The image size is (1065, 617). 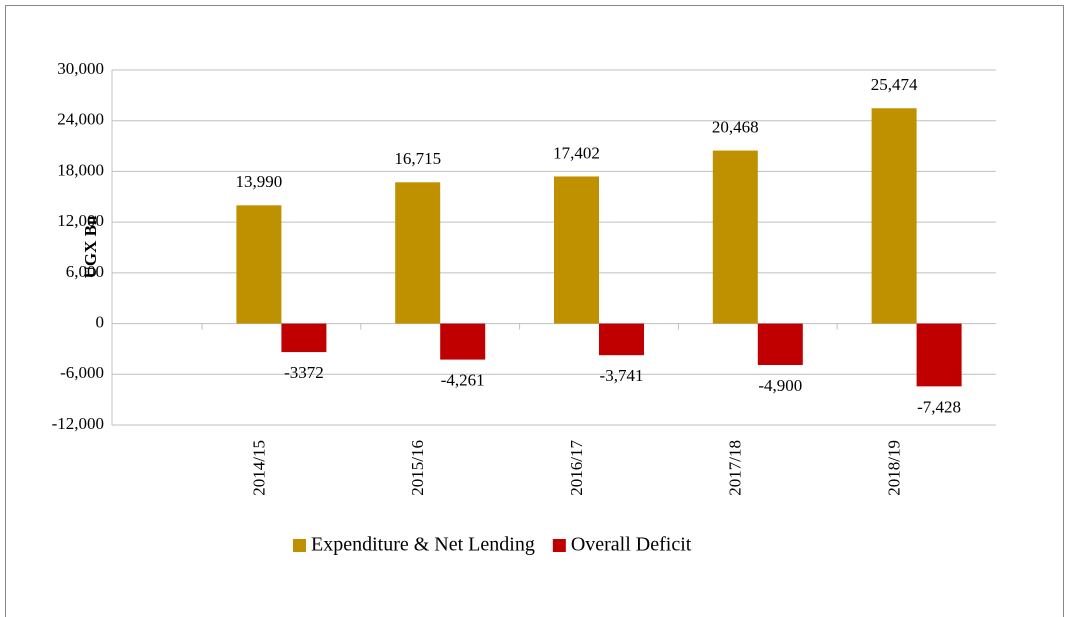 I want to click on y-tick-label: 24,000, so click(x=80, y=119).